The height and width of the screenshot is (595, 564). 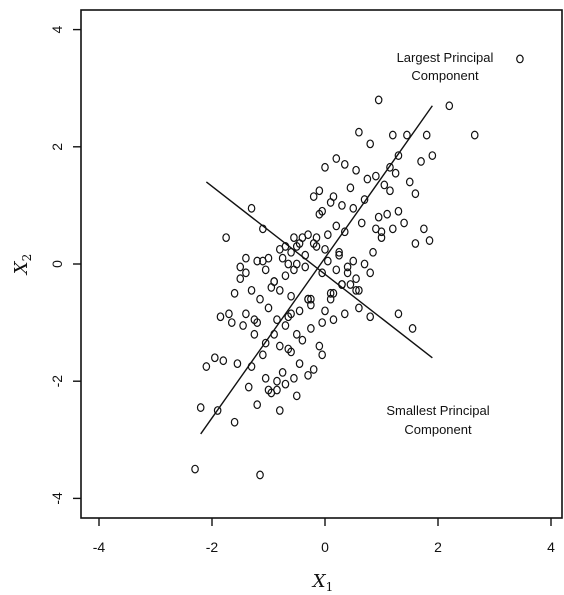 What do you see at coordinates (57, 29) in the screenshot?
I see `y-tick-label: 4` at bounding box center [57, 29].